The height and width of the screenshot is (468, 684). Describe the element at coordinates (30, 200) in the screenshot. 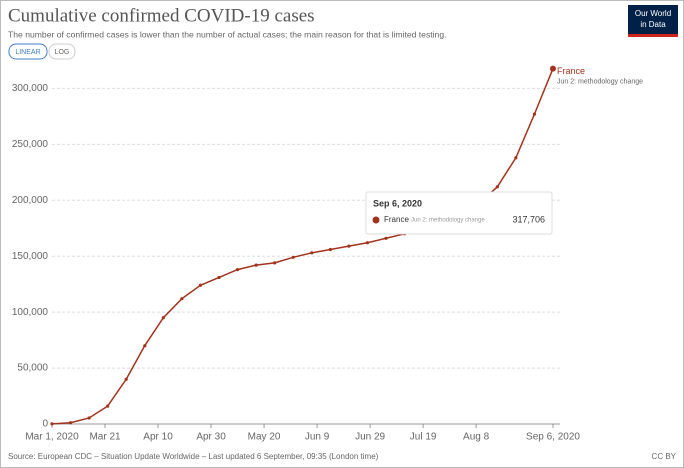

I see `y-tick-label: 200,000` at that location.